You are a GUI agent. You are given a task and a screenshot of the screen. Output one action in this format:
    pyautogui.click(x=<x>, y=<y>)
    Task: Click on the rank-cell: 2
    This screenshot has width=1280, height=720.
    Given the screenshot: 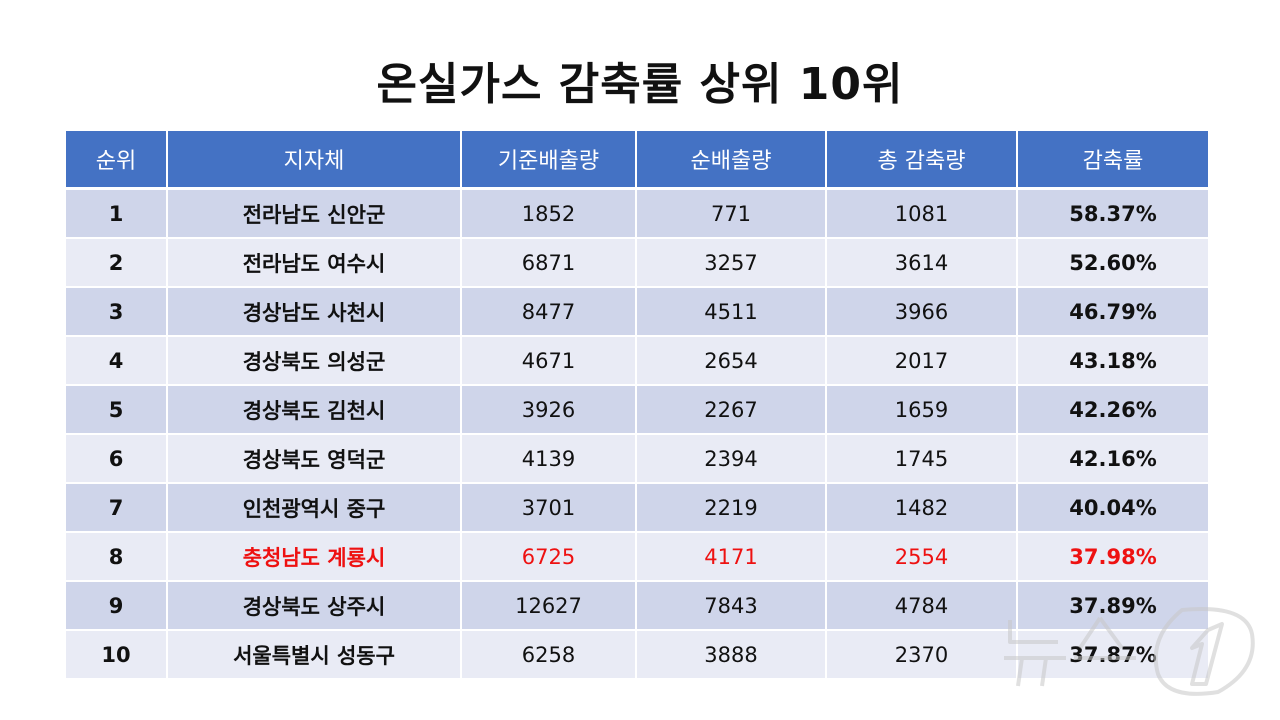 What is the action you would take?
    pyautogui.click(x=117, y=263)
    